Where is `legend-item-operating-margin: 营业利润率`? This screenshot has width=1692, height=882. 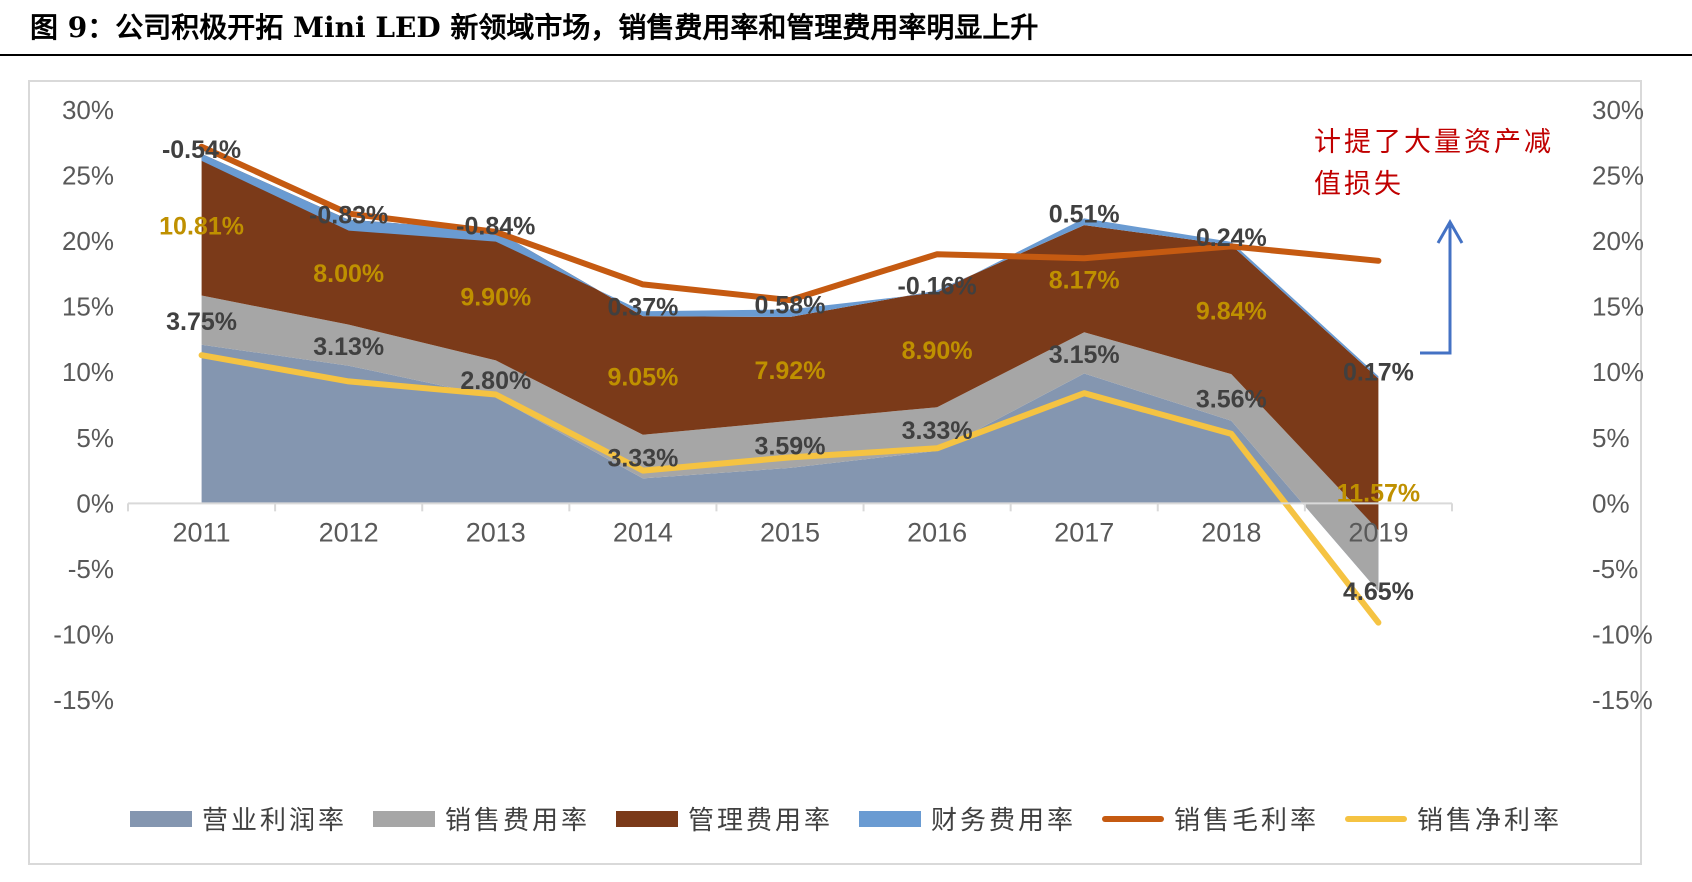 legend-item-operating-margin: 营业利润率 is located at coordinates (238, 818).